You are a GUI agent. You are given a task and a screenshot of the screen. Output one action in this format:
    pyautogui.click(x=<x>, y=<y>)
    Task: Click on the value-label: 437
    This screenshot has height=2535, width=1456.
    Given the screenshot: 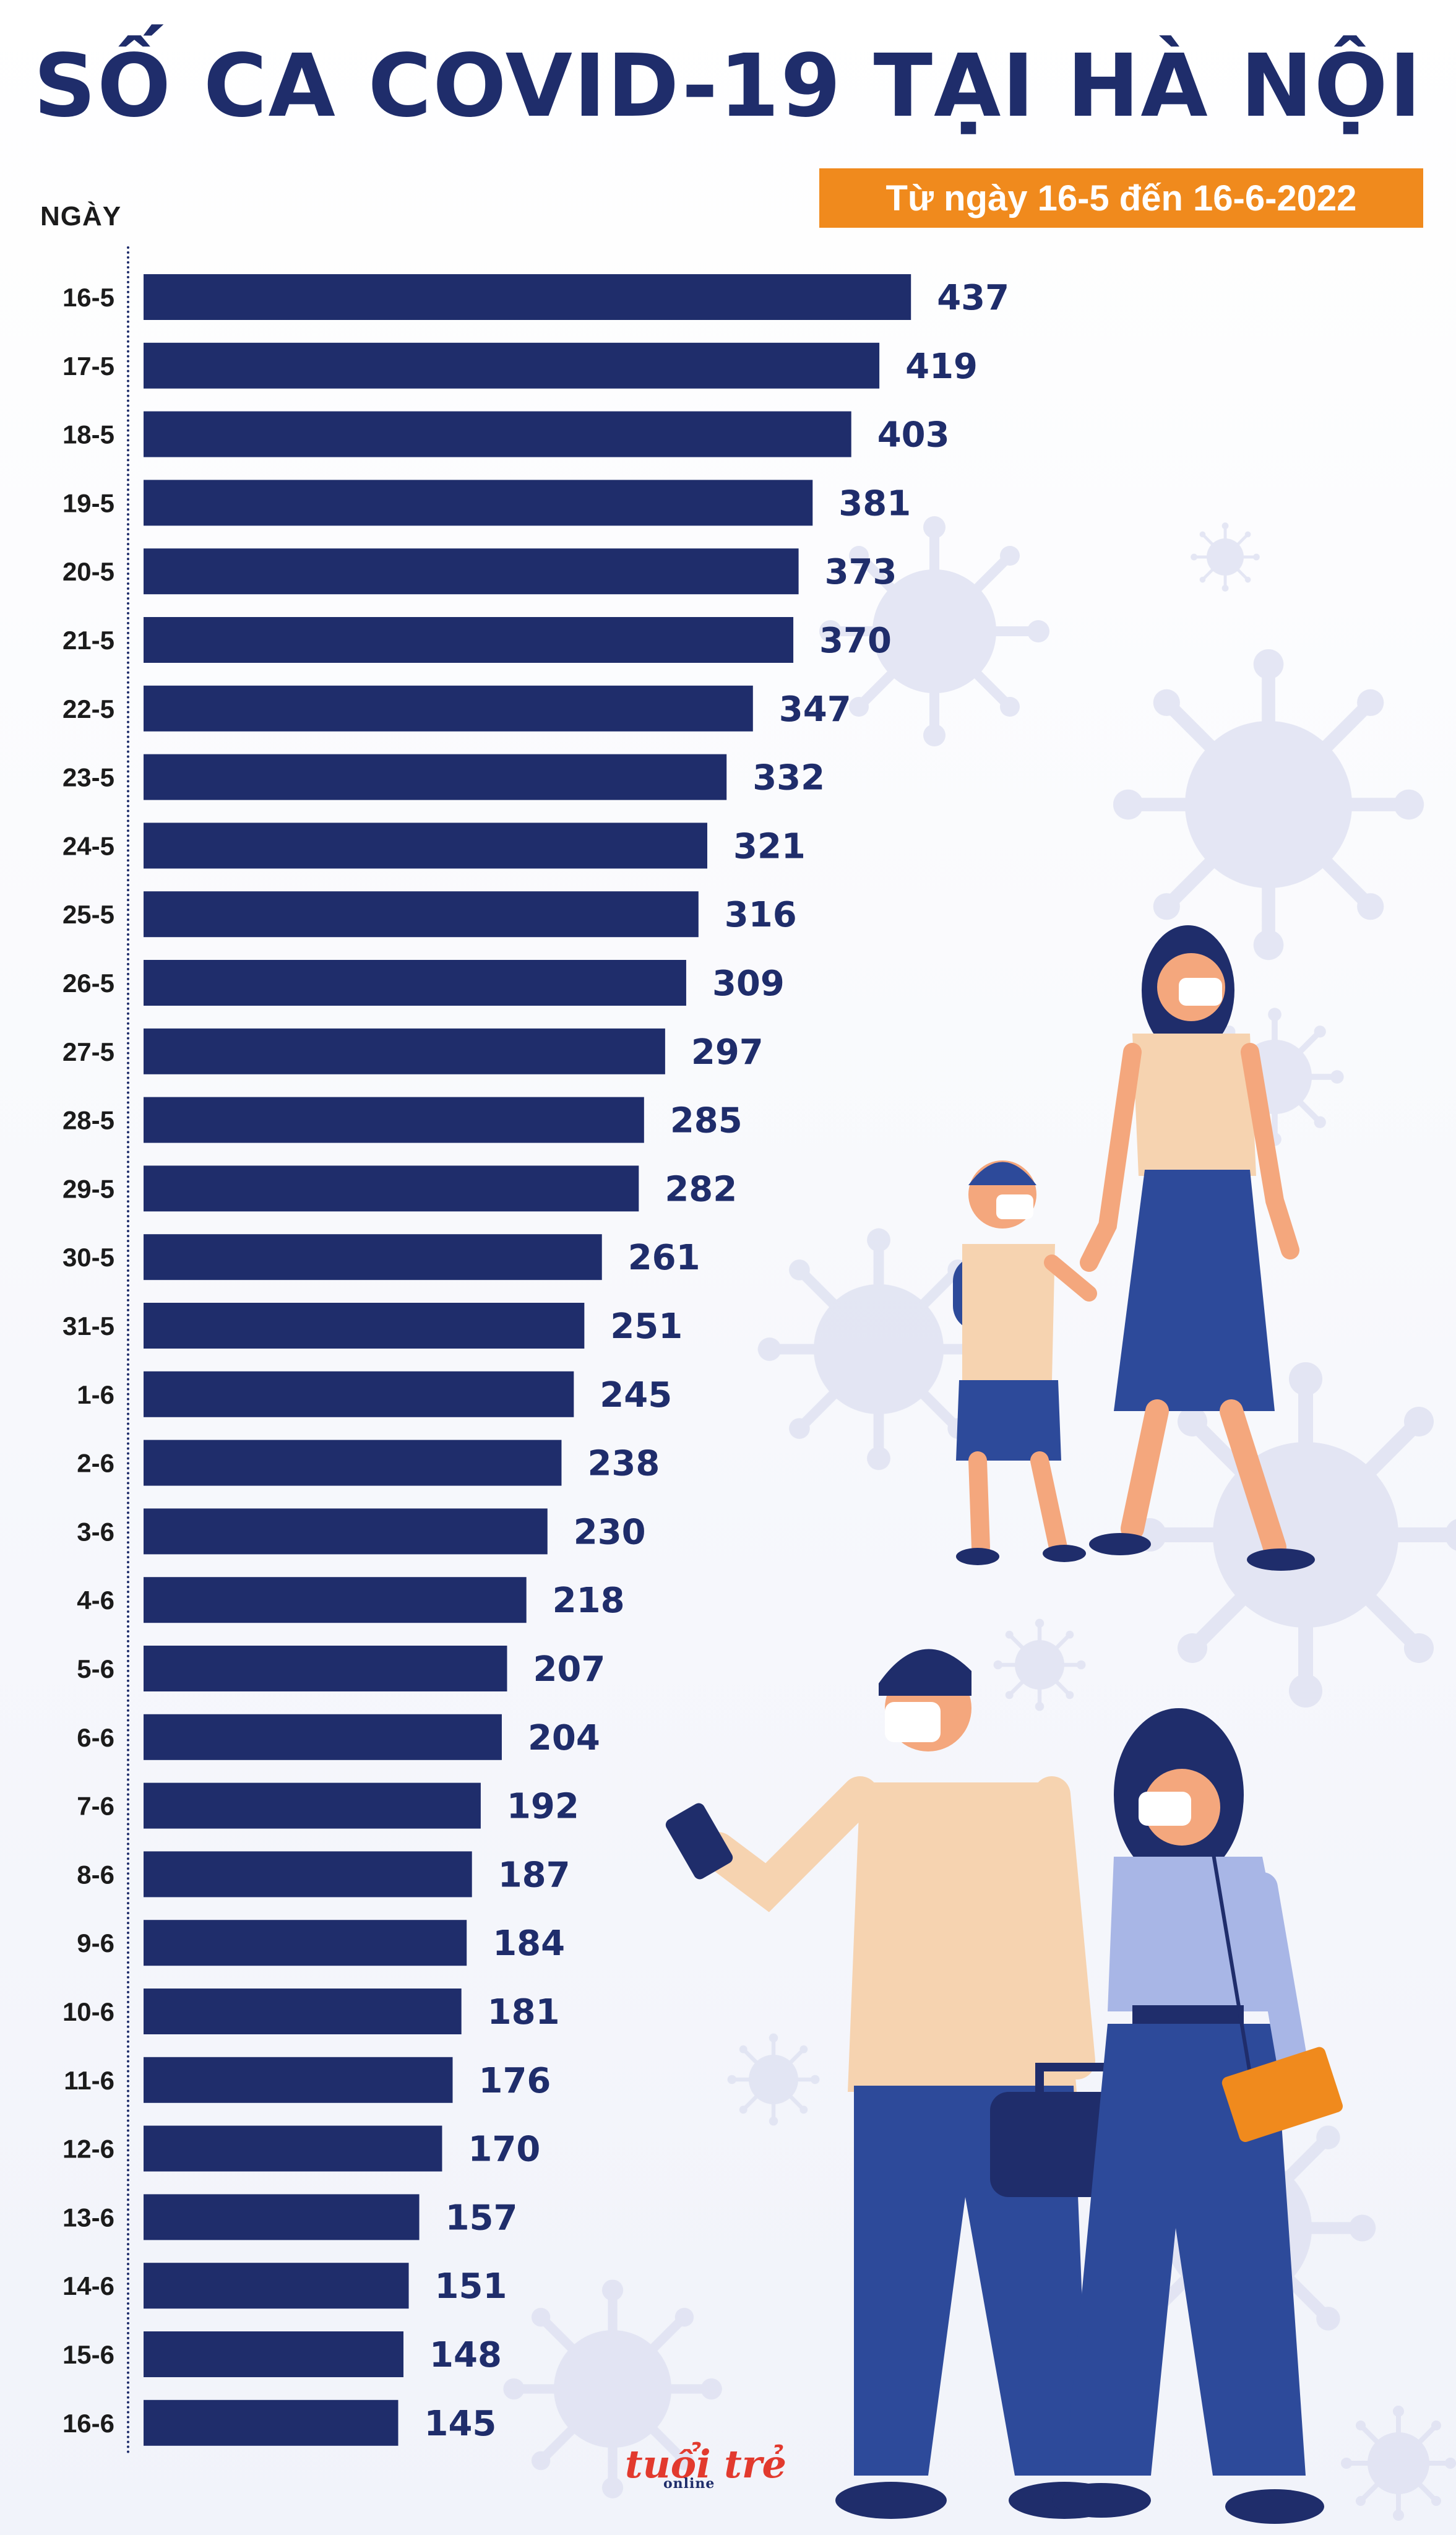 What is the action you would take?
    pyautogui.click(x=973, y=298)
    